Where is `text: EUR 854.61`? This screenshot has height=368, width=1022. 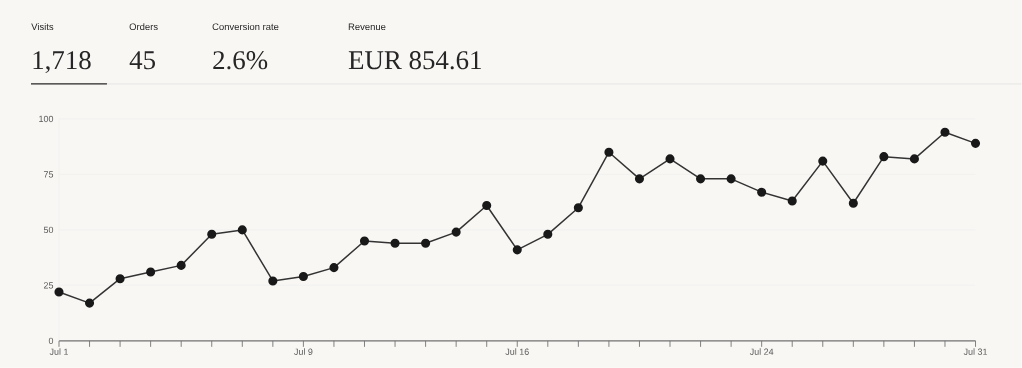 text: EUR 854.61 is located at coordinates (414, 60).